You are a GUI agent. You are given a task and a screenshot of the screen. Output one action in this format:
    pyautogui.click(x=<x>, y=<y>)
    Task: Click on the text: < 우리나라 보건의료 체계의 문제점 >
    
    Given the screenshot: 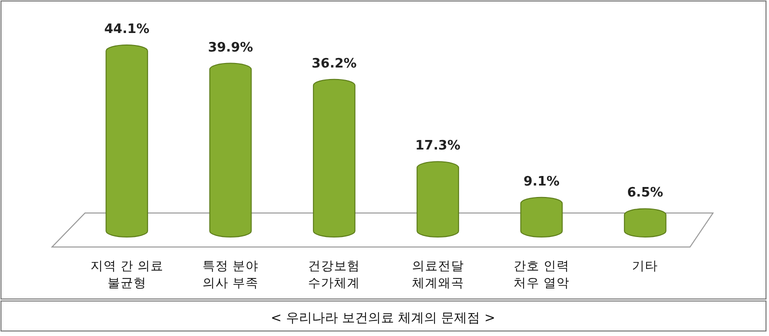 What is the action you would take?
    pyautogui.click(x=383, y=318)
    